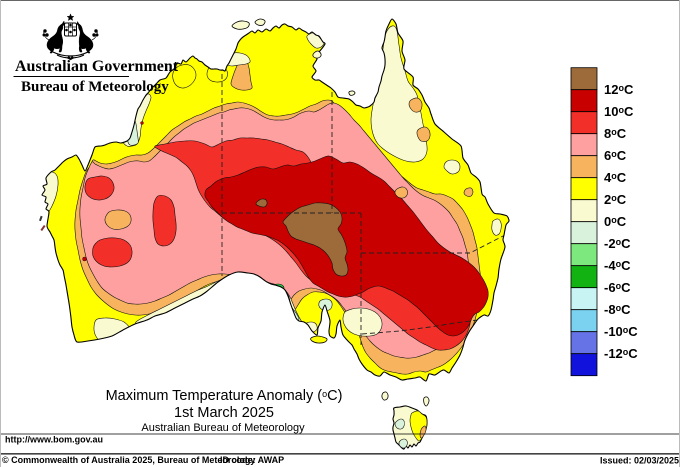 The height and width of the screenshot is (467, 680). Describe the element at coordinates (615, 221) in the screenshot. I see `svg-text: 0oC` at that location.